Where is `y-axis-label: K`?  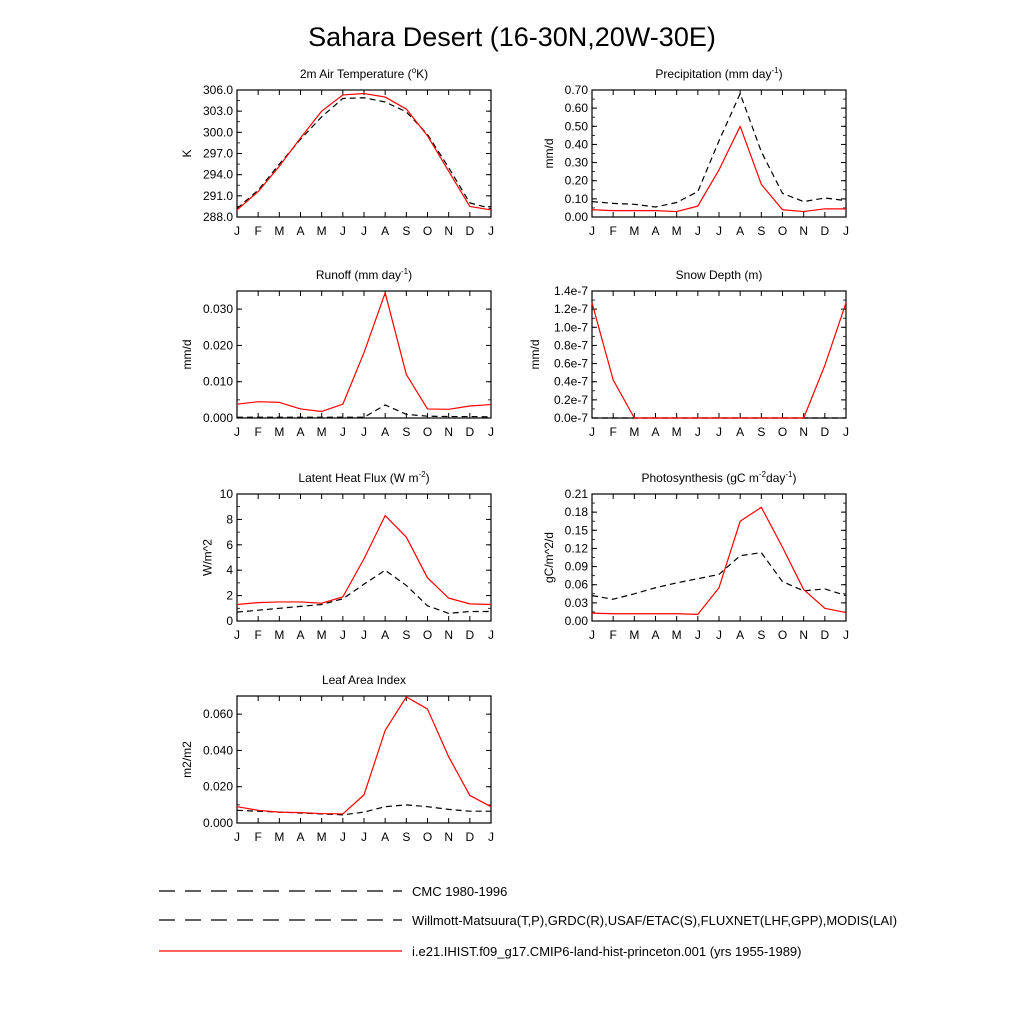
y-axis-label: K is located at coordinates (187, 153).